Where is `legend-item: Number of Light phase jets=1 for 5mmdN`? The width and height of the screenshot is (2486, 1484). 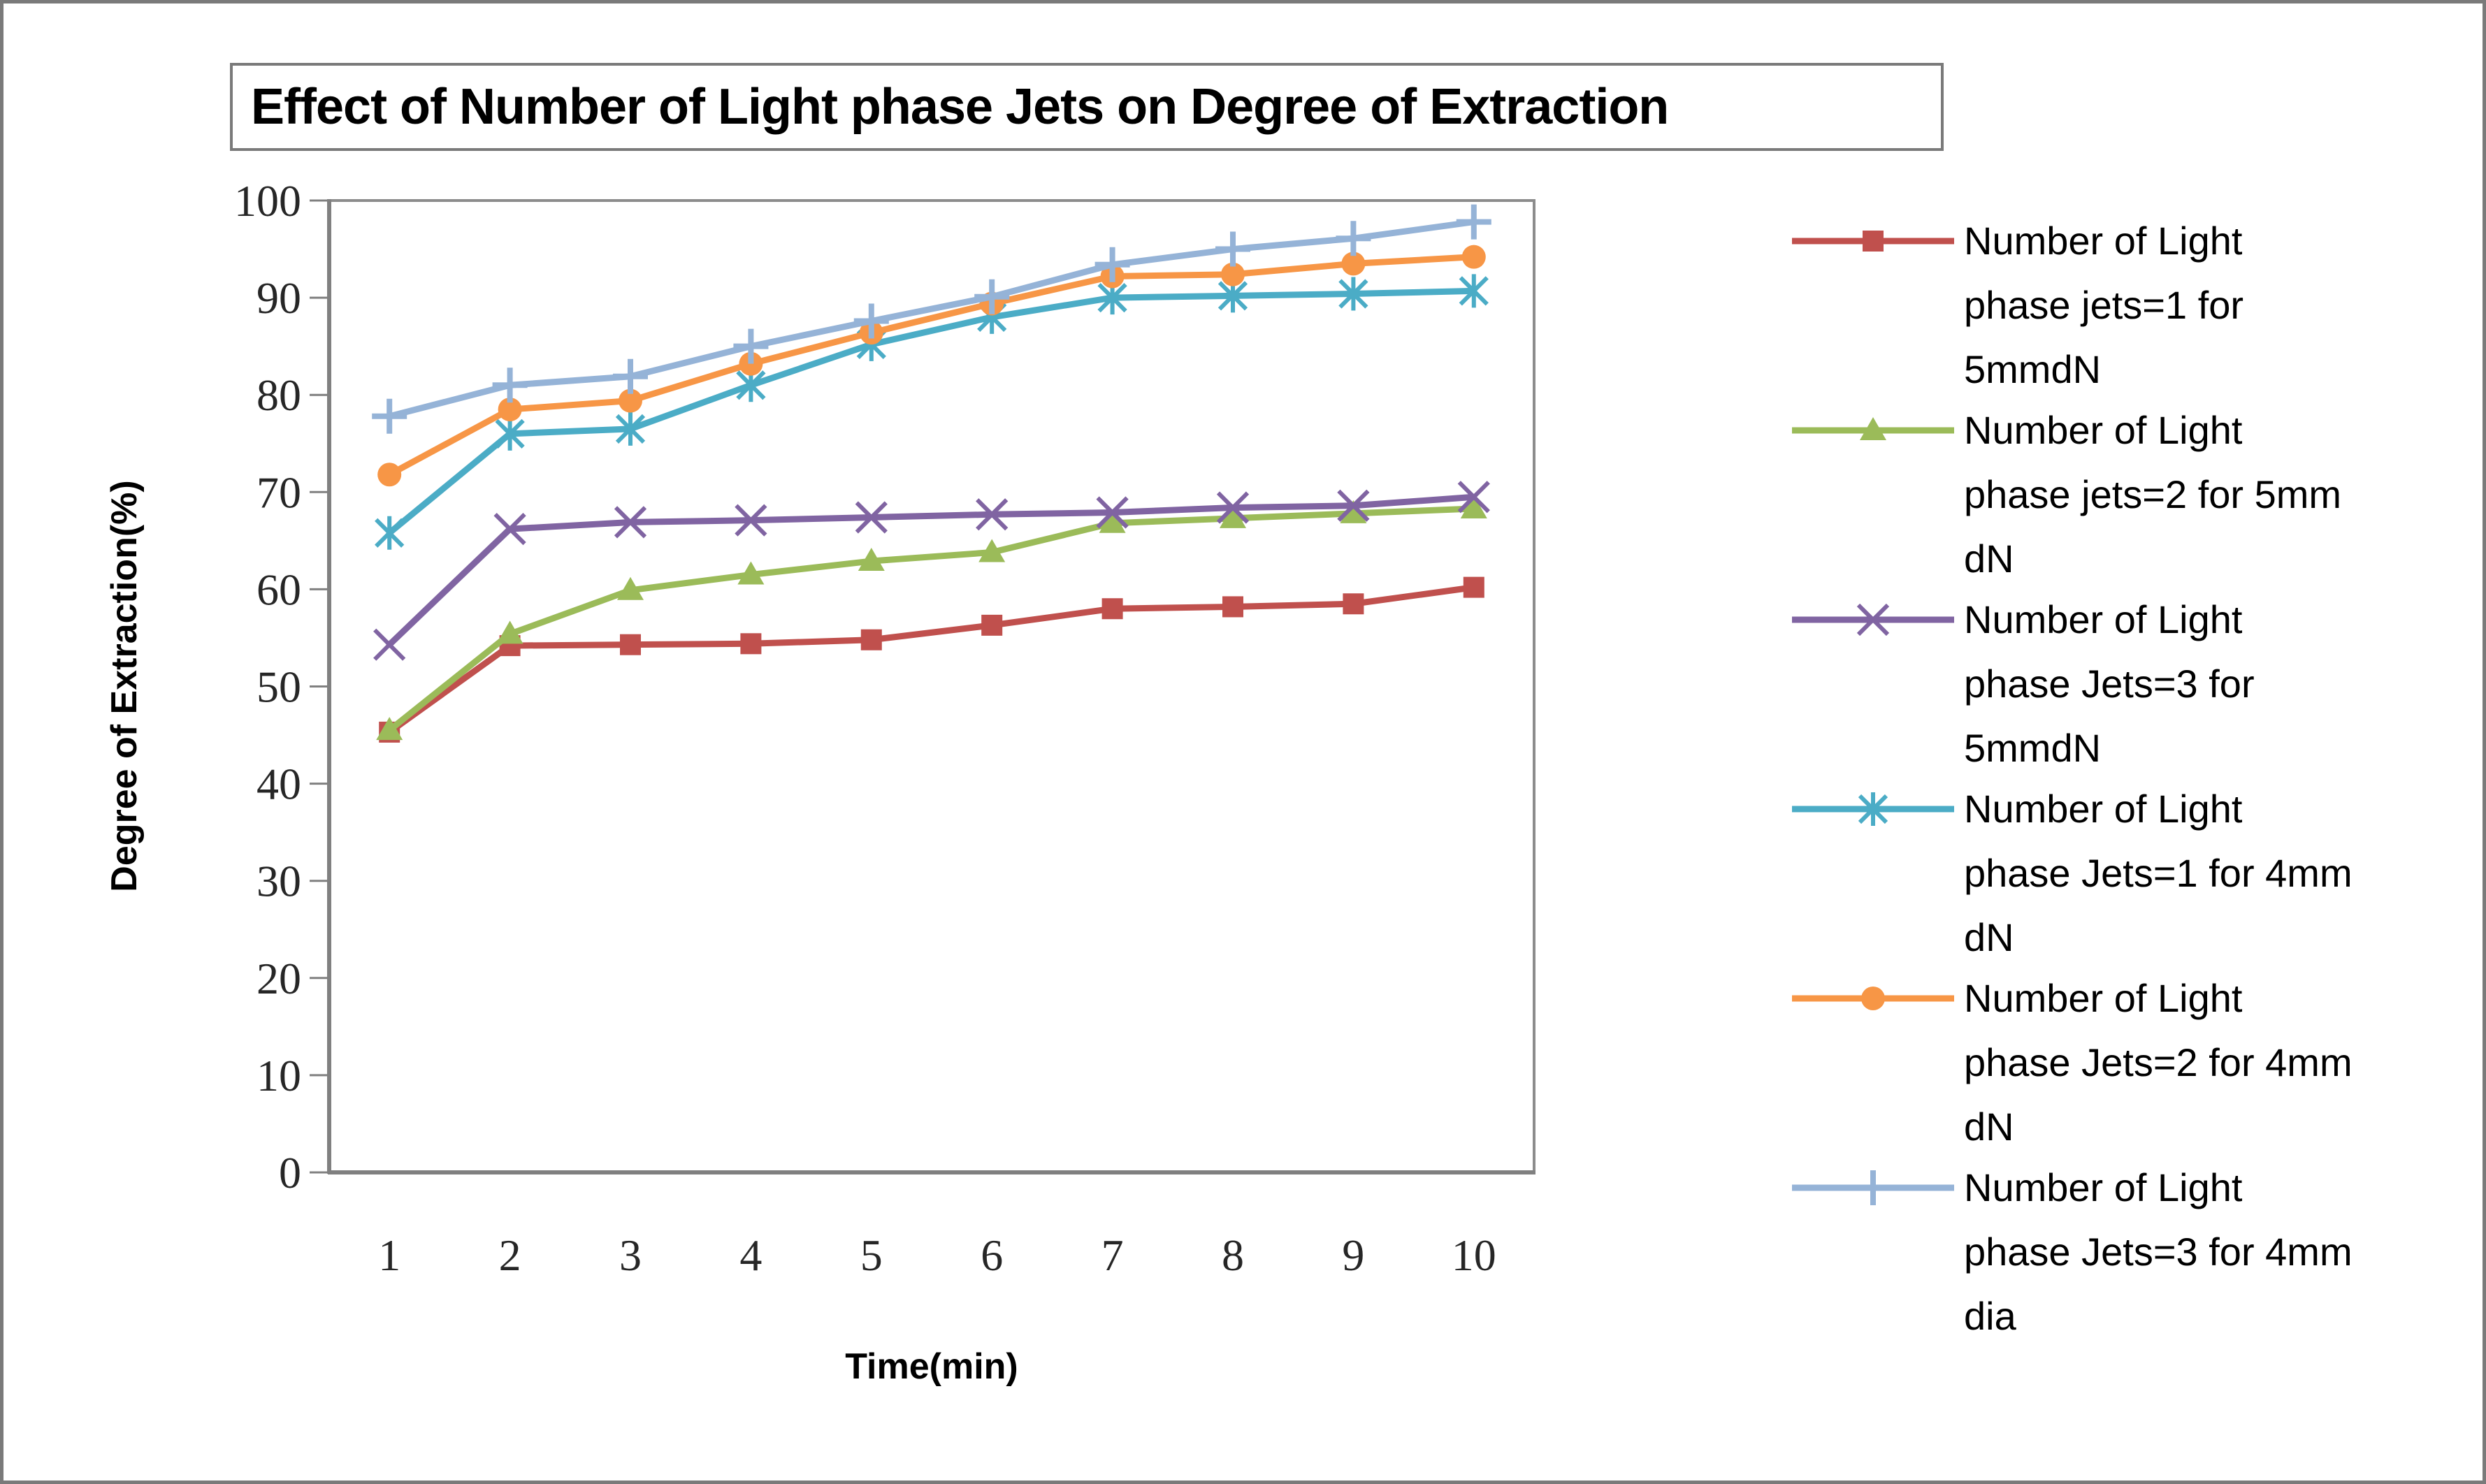
legend-item: Number of Light phase jets=1 for 5mmdN is located at coordinates (2016, 305).